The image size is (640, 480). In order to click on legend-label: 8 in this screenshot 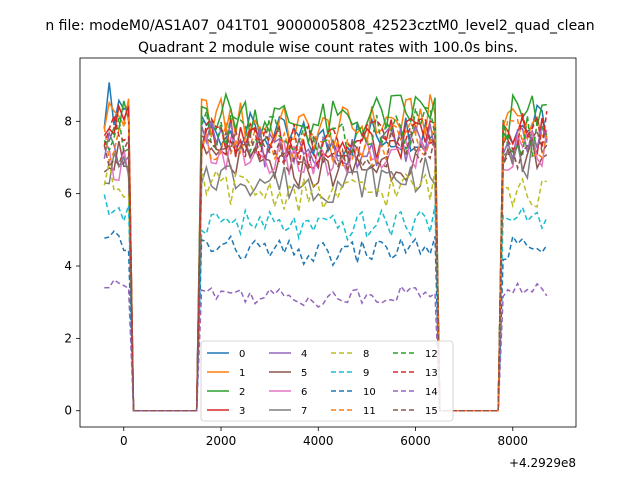, I will do `click(366, 354)`.